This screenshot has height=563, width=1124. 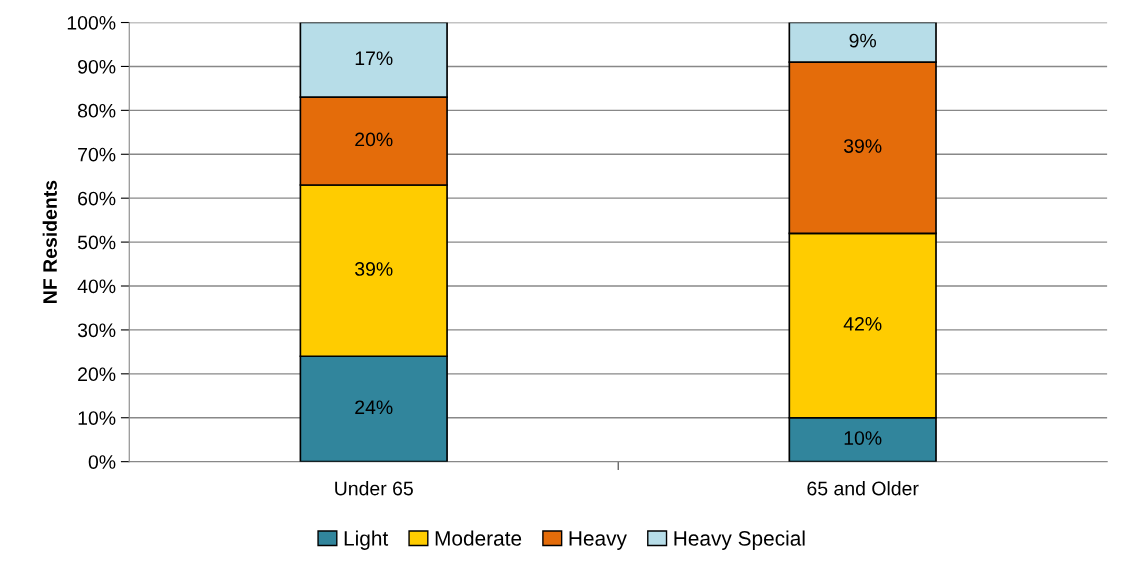 I want to click on y-tick-label: 100%, so click(x=91, y=22).